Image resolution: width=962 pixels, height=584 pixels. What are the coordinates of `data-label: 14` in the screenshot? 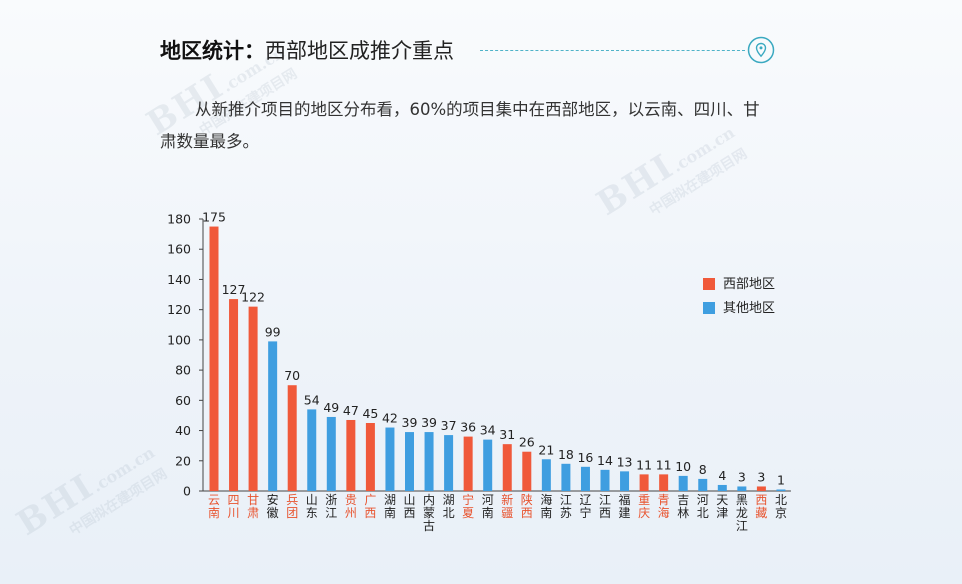 It's located at (605, 460).